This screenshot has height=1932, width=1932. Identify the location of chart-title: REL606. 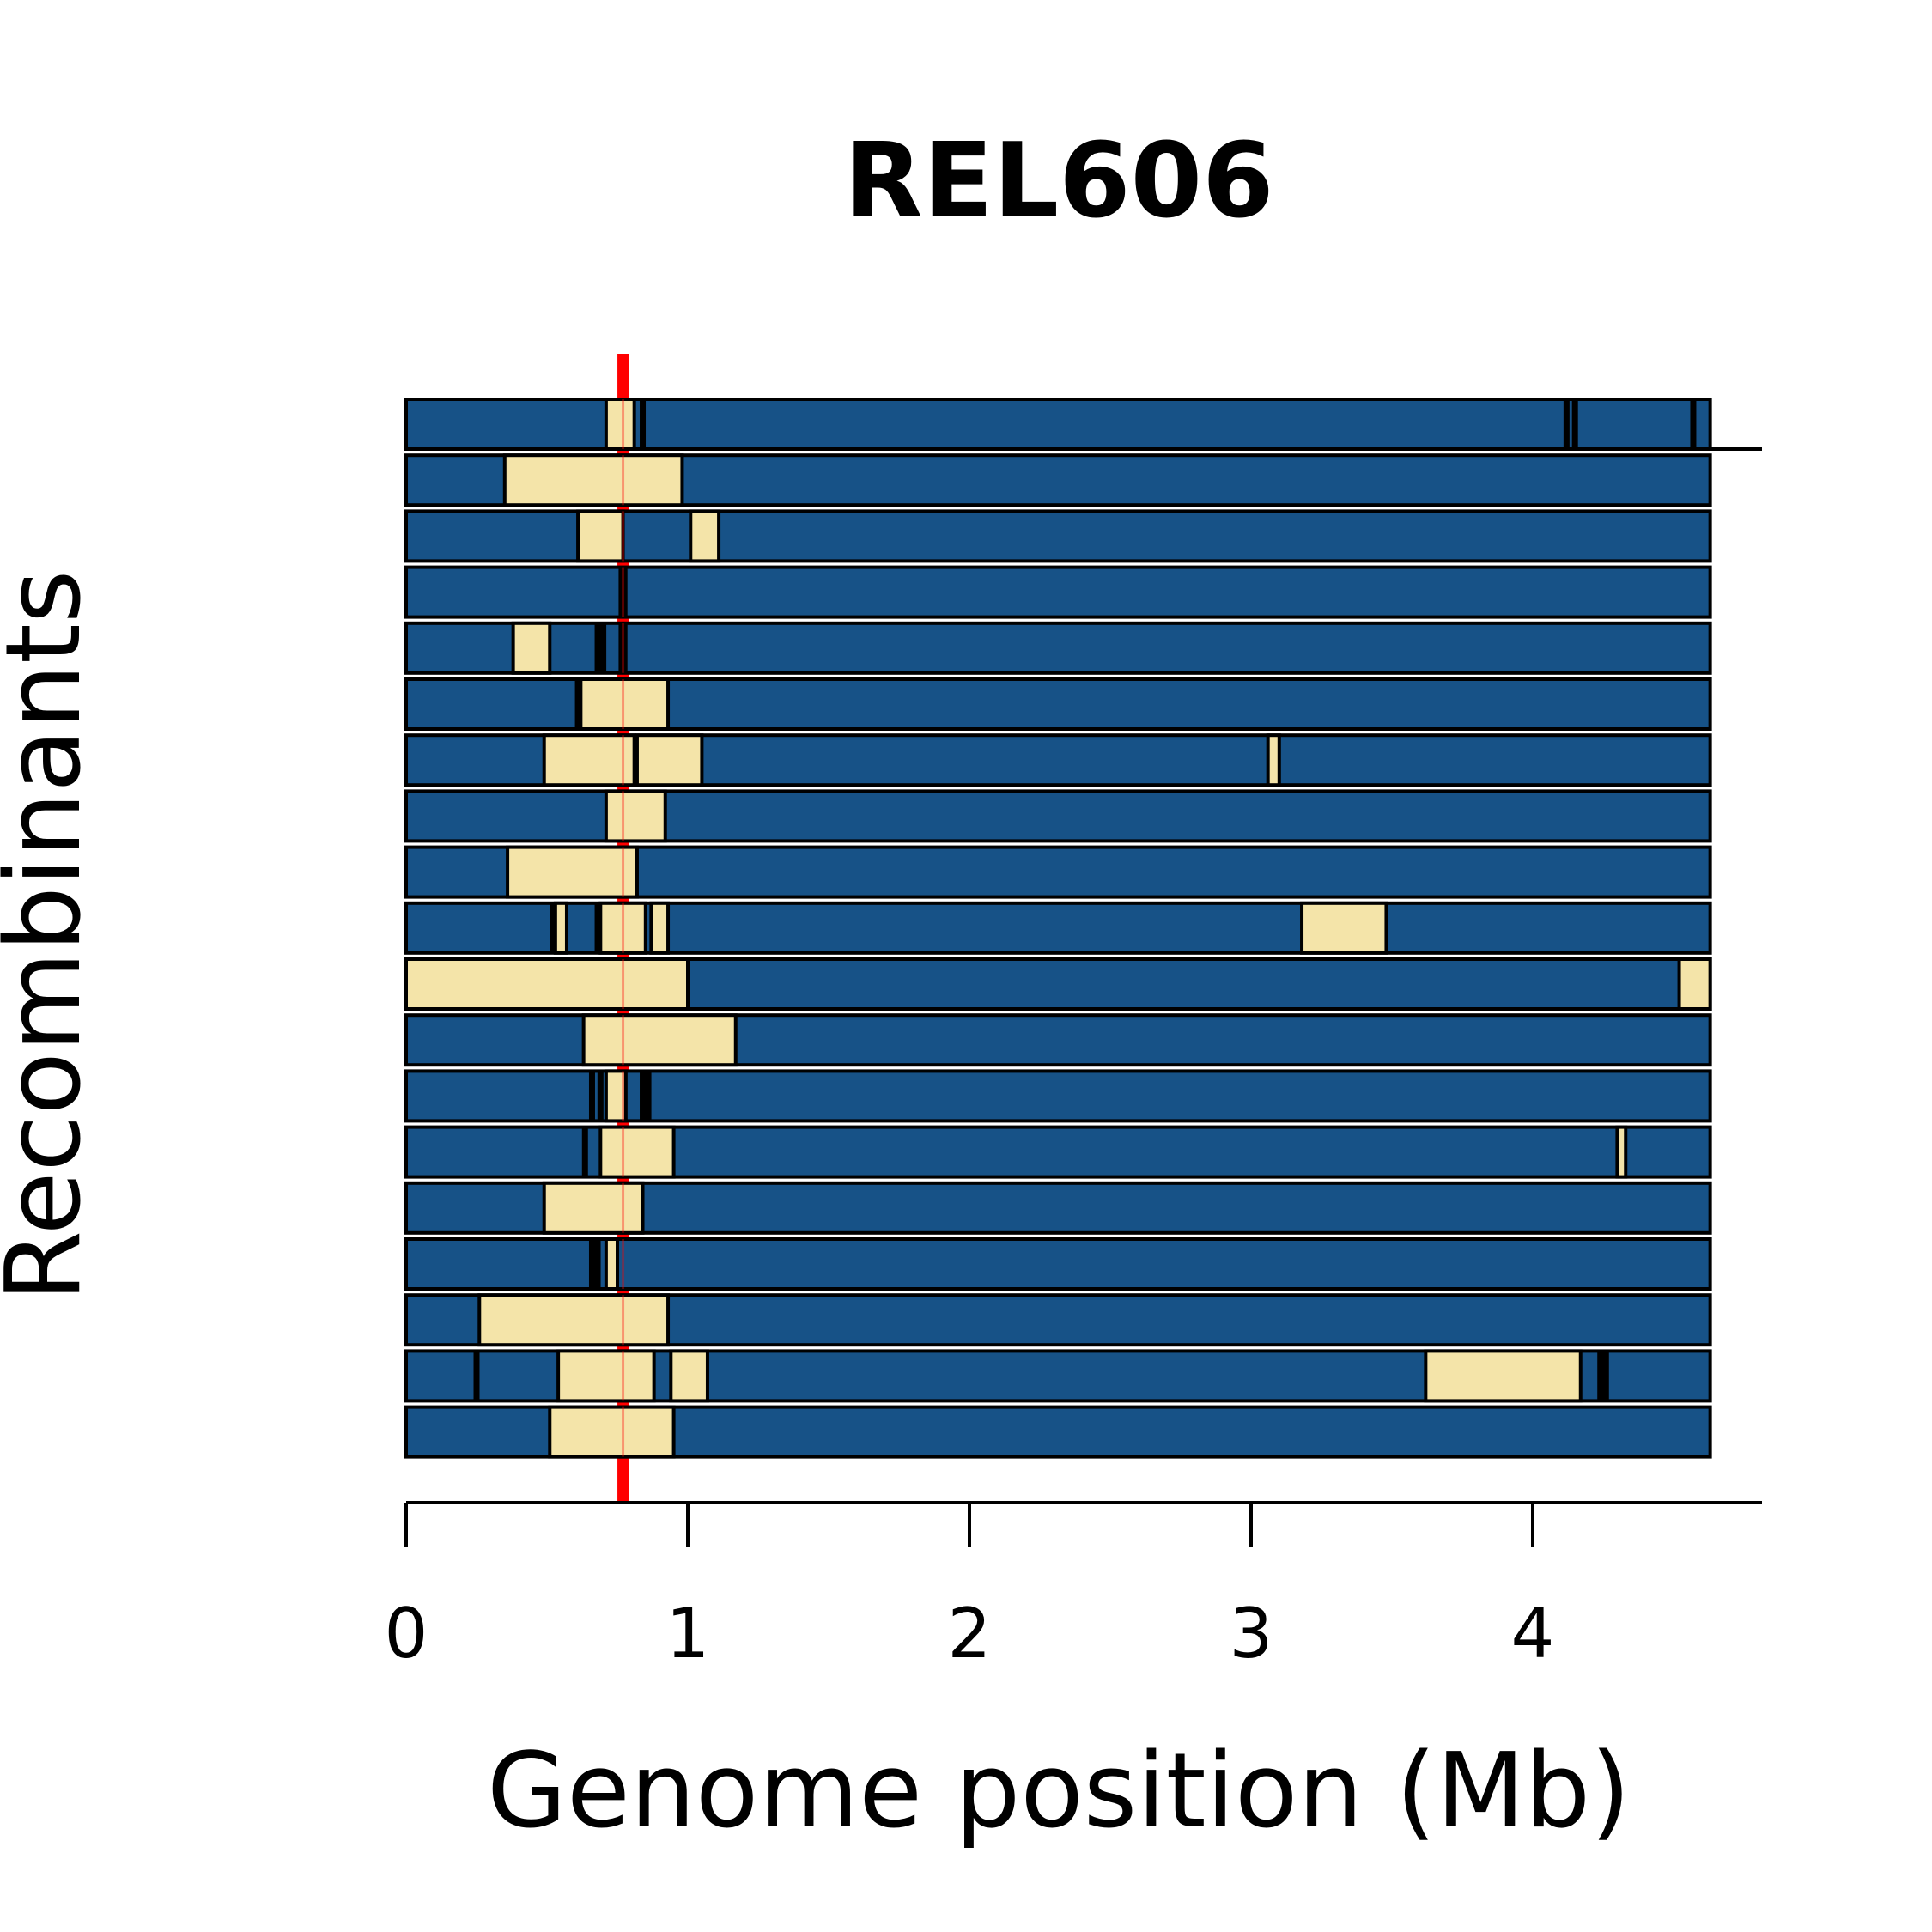
(1058, 181).